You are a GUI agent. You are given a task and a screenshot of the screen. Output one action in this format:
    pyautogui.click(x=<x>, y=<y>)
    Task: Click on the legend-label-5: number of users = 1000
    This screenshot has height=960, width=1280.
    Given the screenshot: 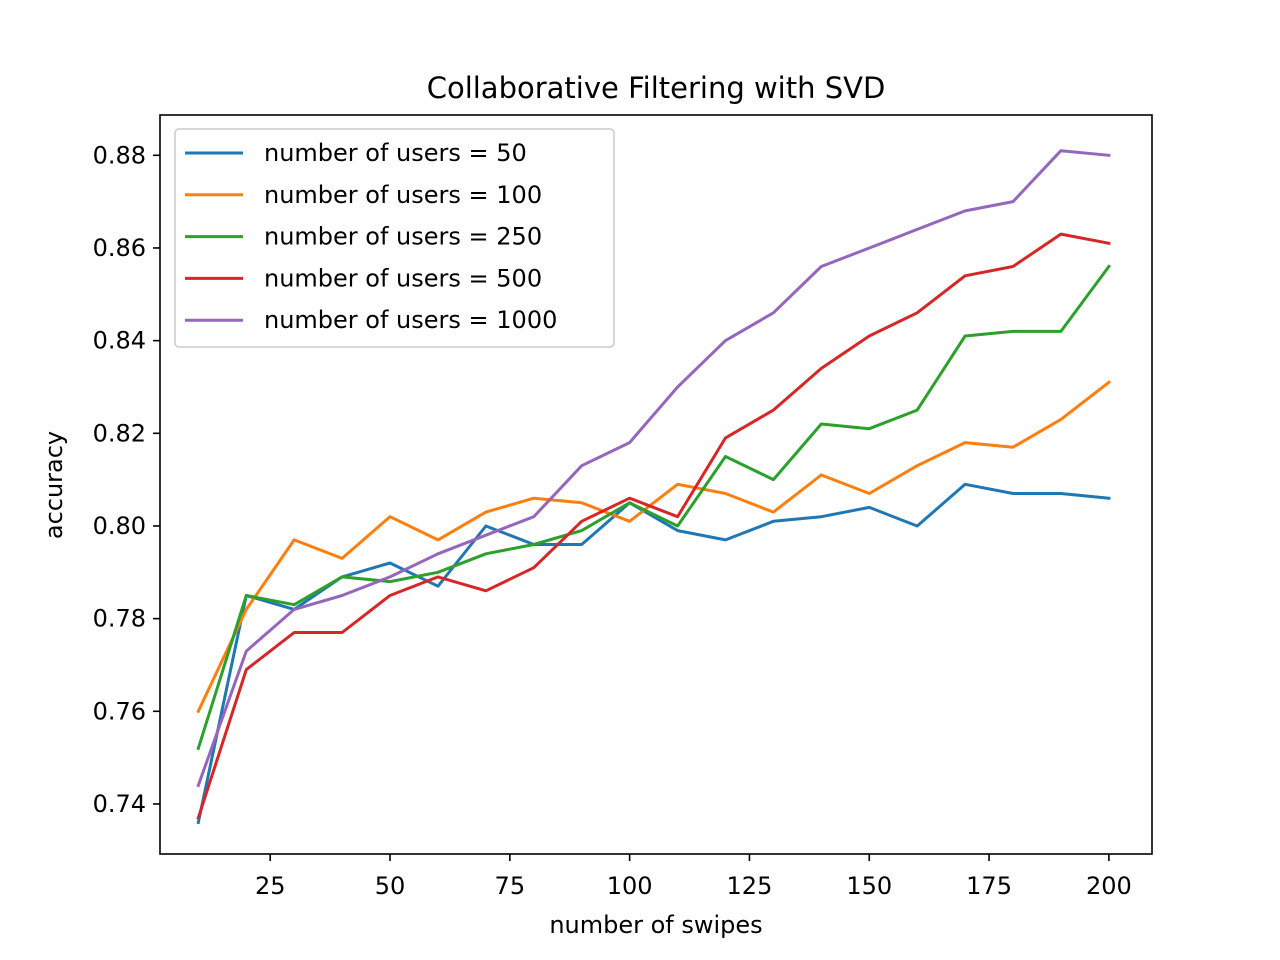 What is the action you would take?
    pyautogui.click(x=410, y=320)
    